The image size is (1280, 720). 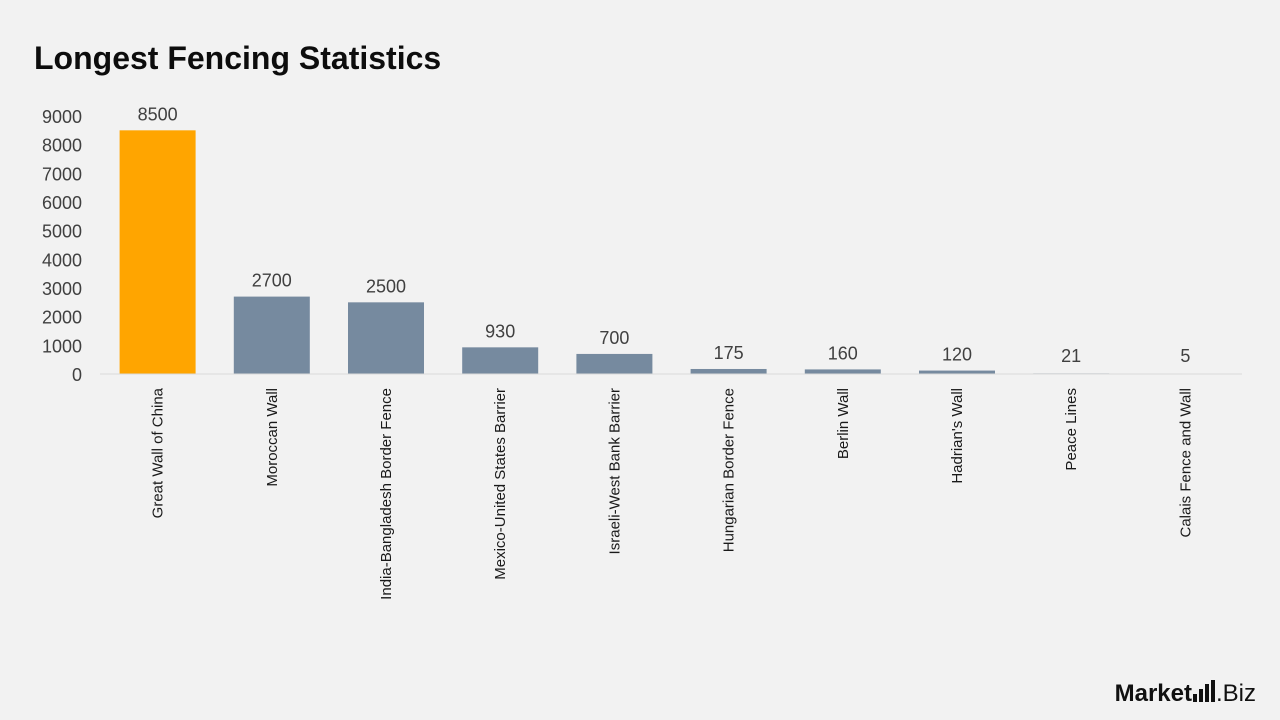 I want to click on y-tick-label: 5000, so click(x=62, y=232).